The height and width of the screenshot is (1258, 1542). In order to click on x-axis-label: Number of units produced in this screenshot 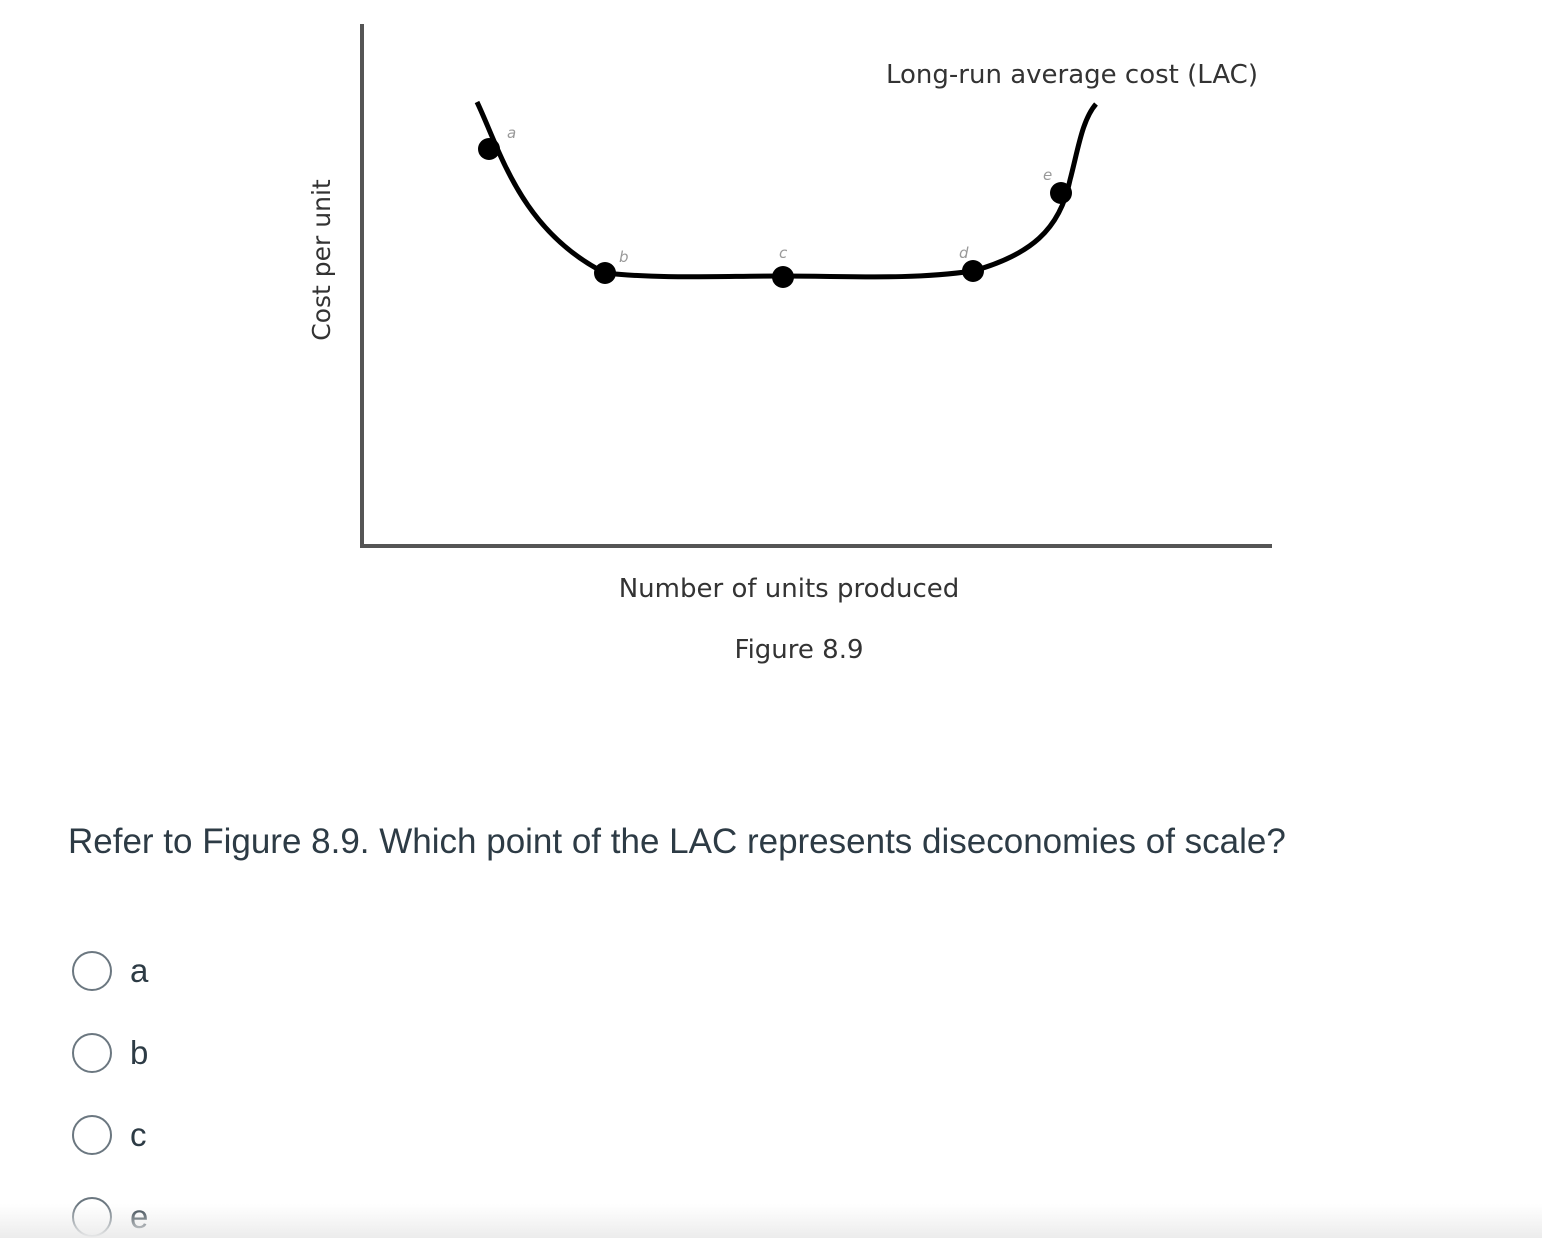, I will do `click(789, 589)`.